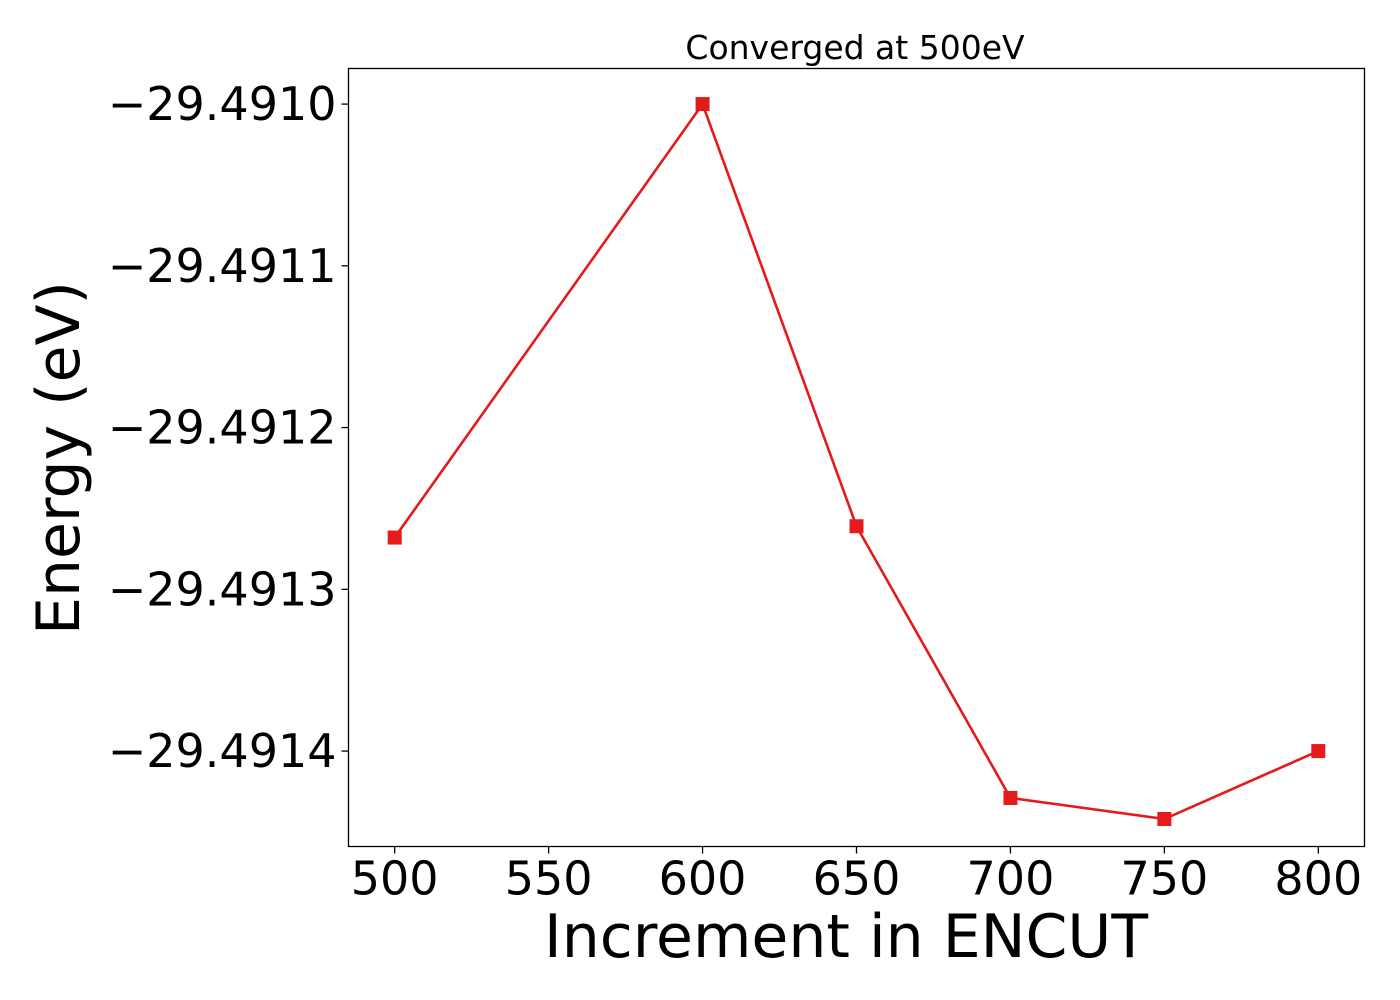 The image size is (1400, 1000). What do you see at coordinates (1164, 879) in the screenshot?
I see `x-tick-label: 750` at bounding box center [1164, 879].